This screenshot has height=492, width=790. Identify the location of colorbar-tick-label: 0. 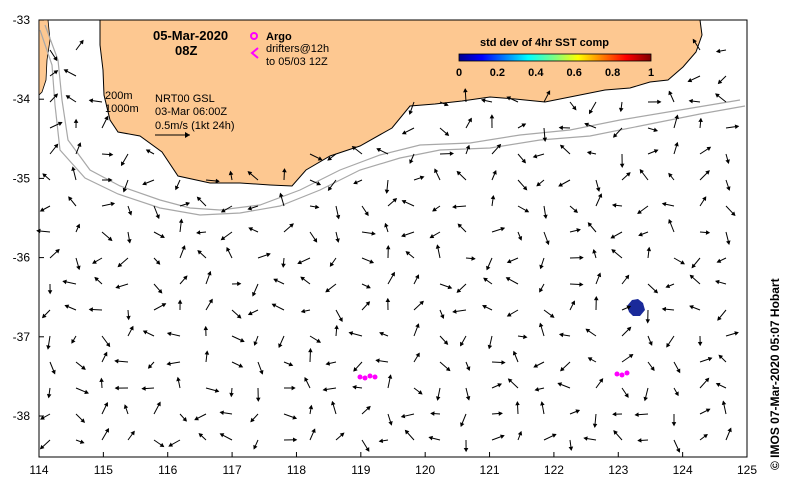
(459, 73).